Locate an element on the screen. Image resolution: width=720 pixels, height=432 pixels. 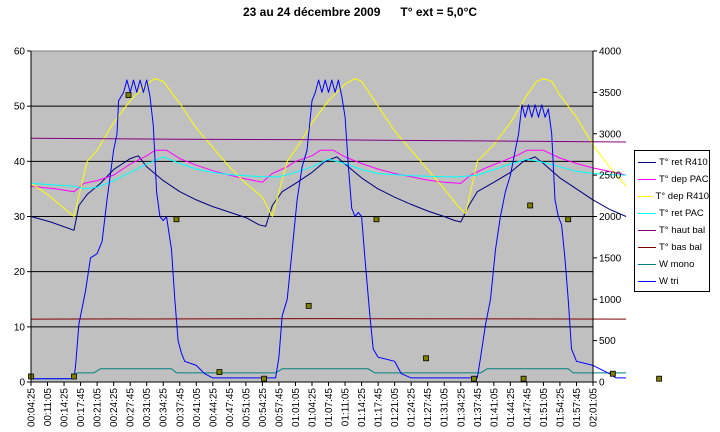
x-tick-label: 01:14:25 is located at coordinates (362, 407).